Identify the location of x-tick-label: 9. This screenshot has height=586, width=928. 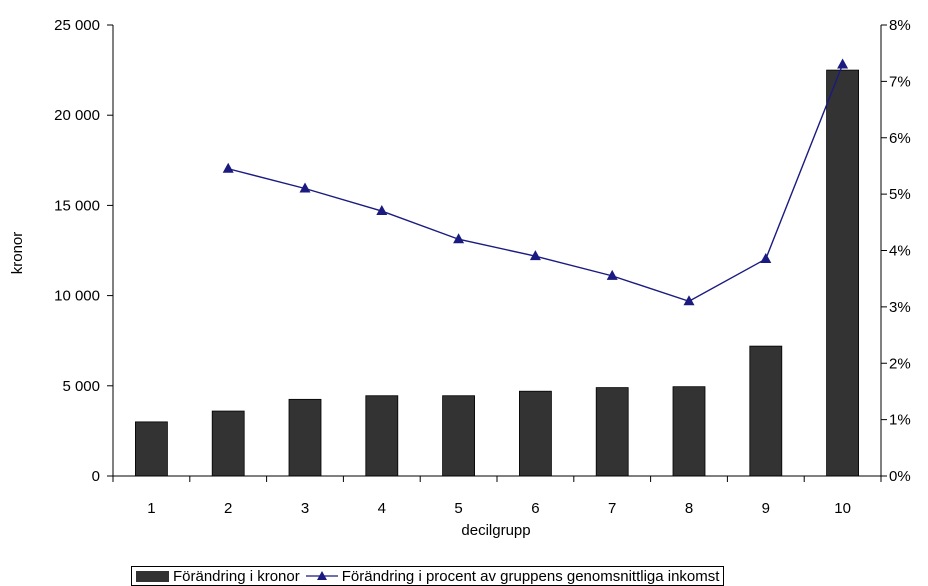
(766, 508).